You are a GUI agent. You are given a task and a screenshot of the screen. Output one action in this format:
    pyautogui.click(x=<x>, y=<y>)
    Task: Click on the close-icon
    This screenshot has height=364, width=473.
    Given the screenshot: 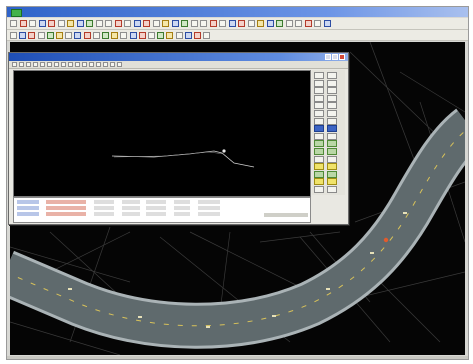 What is the action you would take?
    pyautogui.click(x=342, y=57)
    